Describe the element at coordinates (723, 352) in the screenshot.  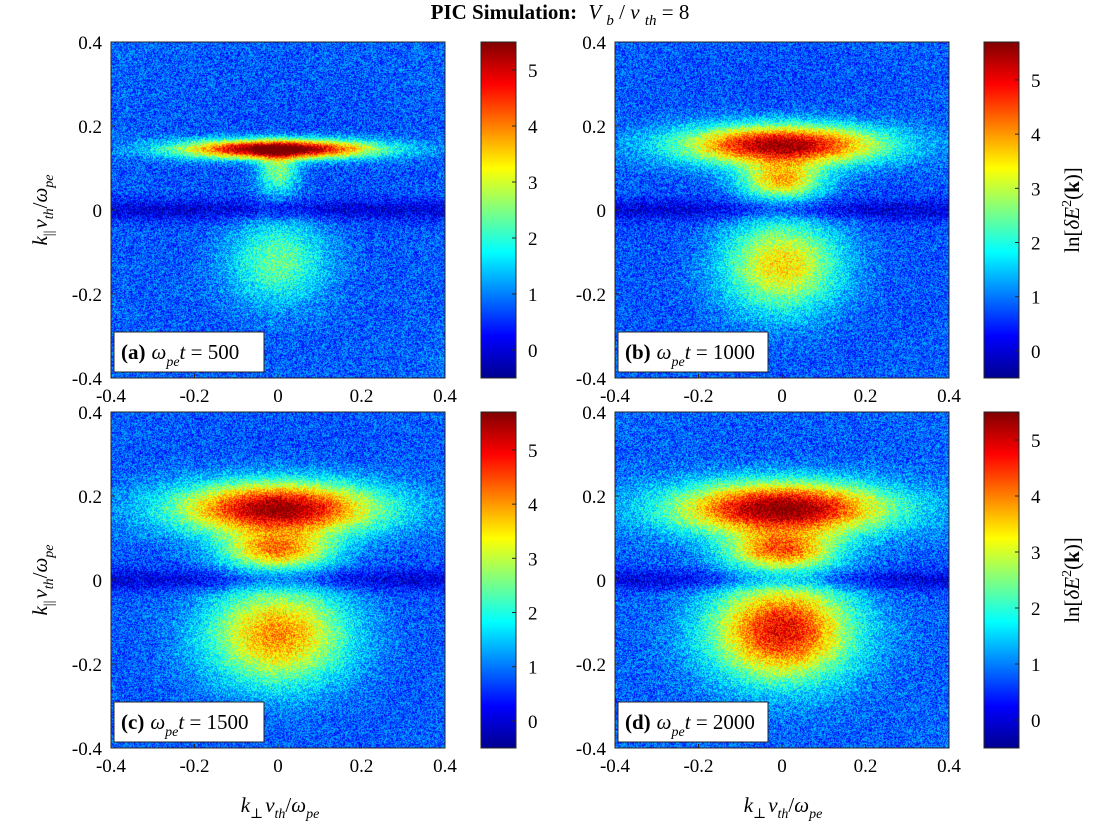
I see `time-value: = 1000` at that location.